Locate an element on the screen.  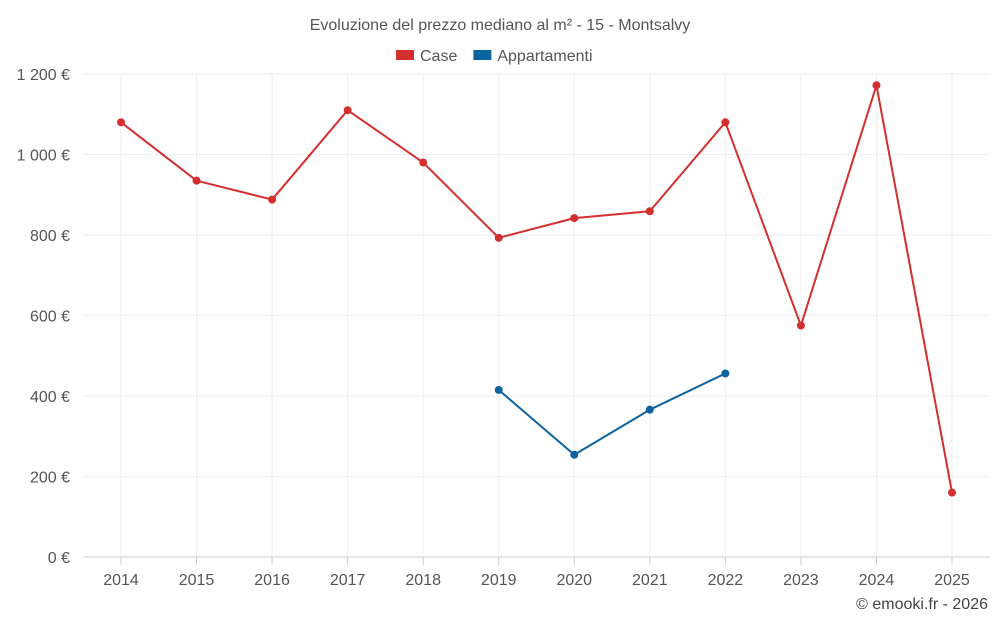
y-tick-label: 1 200 € is located at coordinates (43, 75).